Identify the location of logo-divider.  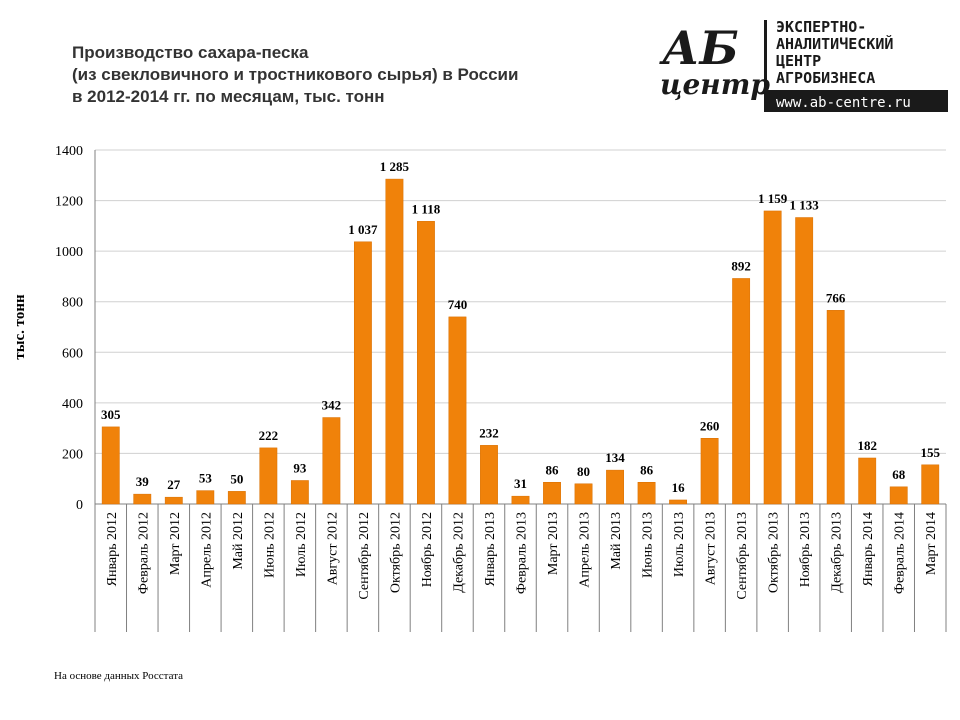
(765, 66).